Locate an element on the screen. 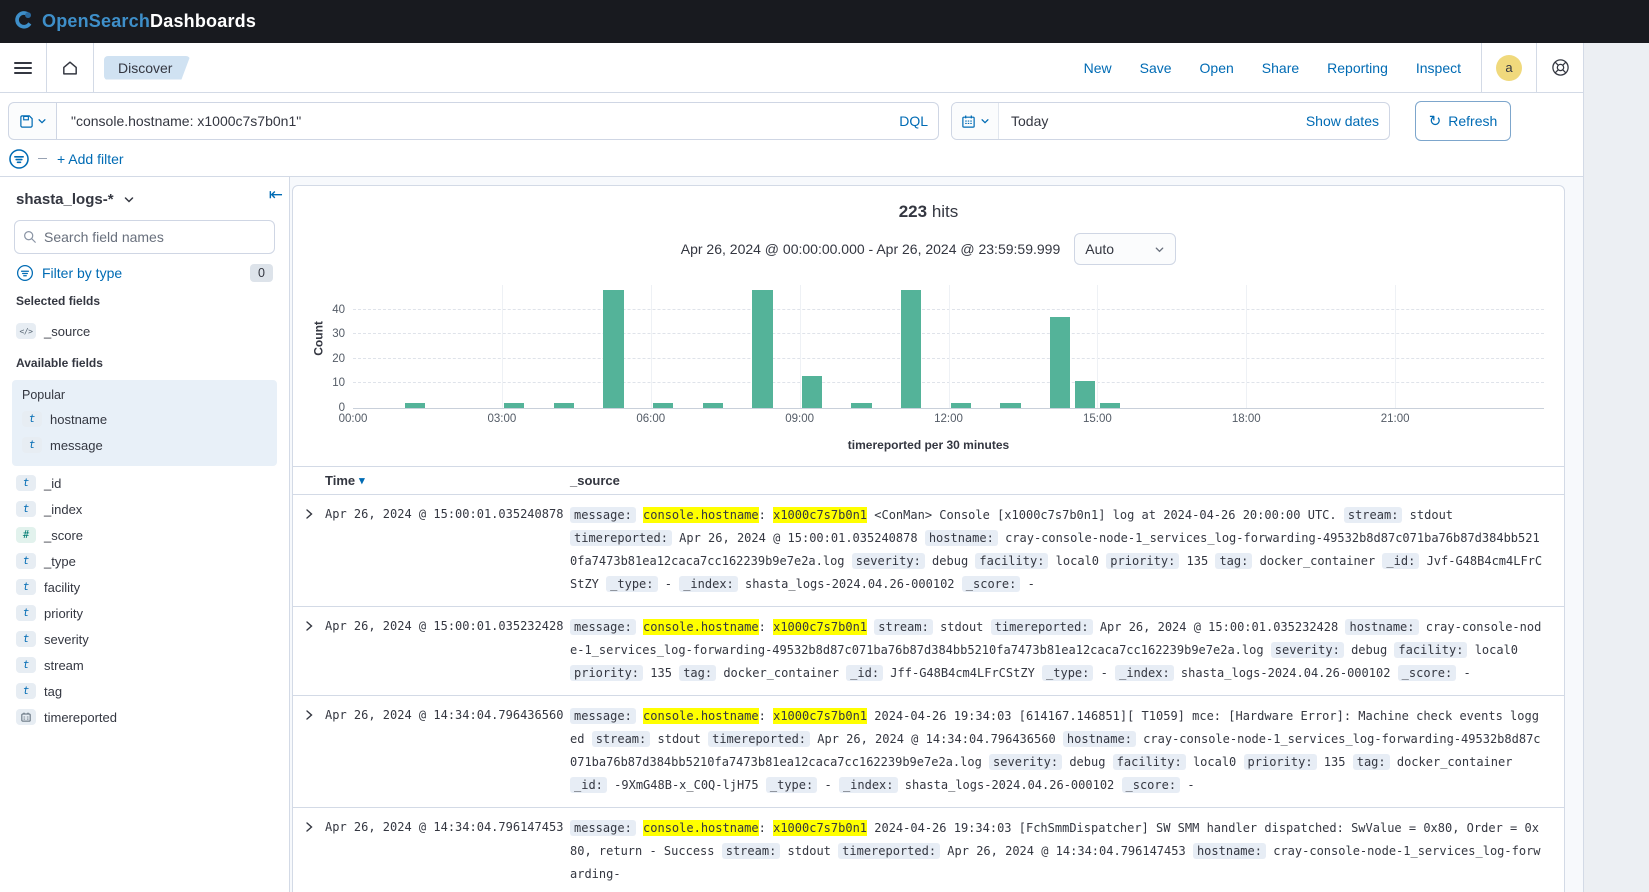 This screenshot has height=892, width=1649. field-item-stream: t stream is located at coordinates (144, 665).